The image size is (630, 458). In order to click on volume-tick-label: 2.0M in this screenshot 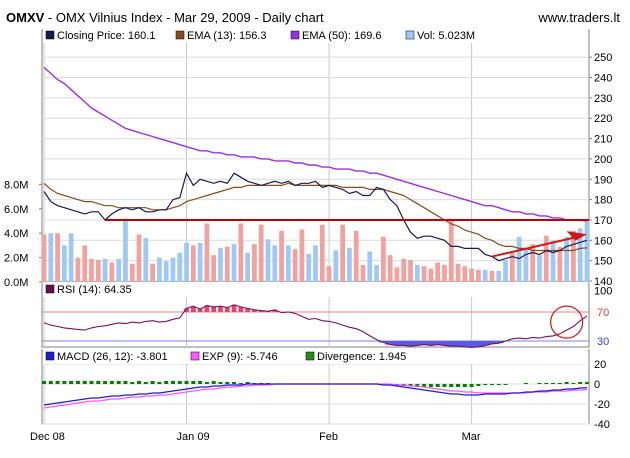, I will do `click(16, 259)`.